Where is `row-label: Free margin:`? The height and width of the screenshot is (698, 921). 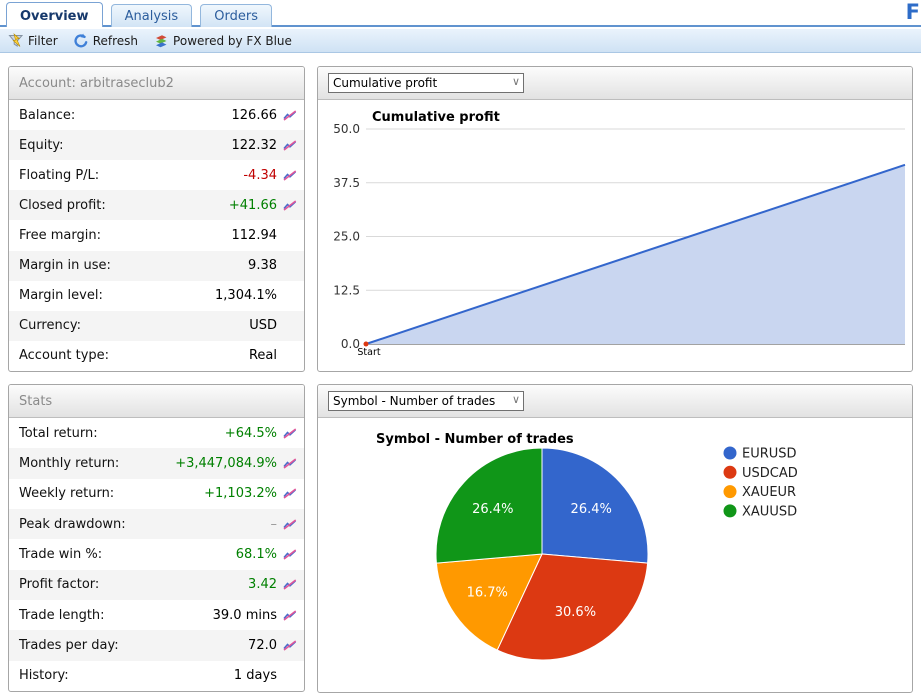
row-label: Free margin: is located at coordinates (60, 235).